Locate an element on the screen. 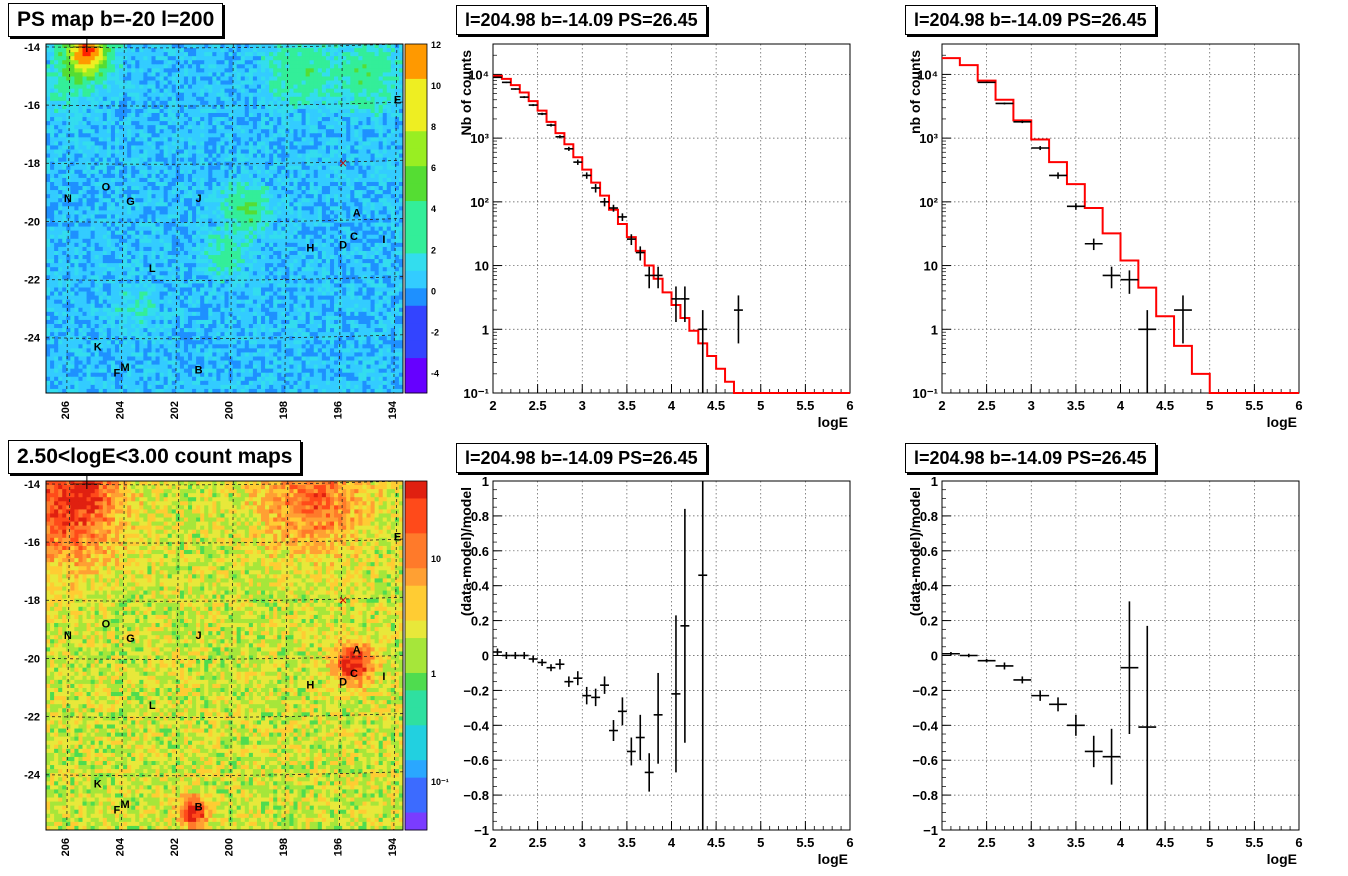  map-source-label: B is located at coordinates (199, 808).